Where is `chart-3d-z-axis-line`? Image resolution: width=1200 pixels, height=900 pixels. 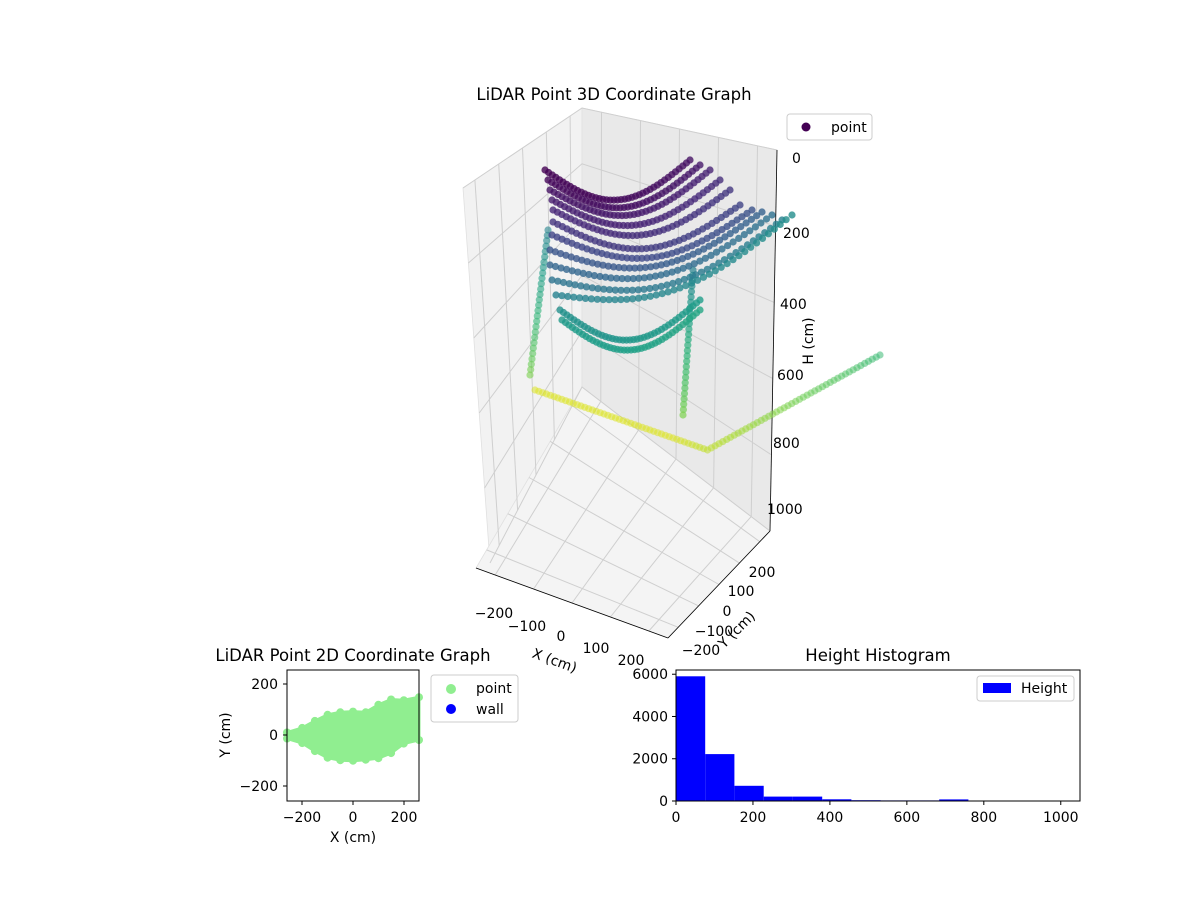
chart-3d-z-axis-line is located at coordinates (773, 340).